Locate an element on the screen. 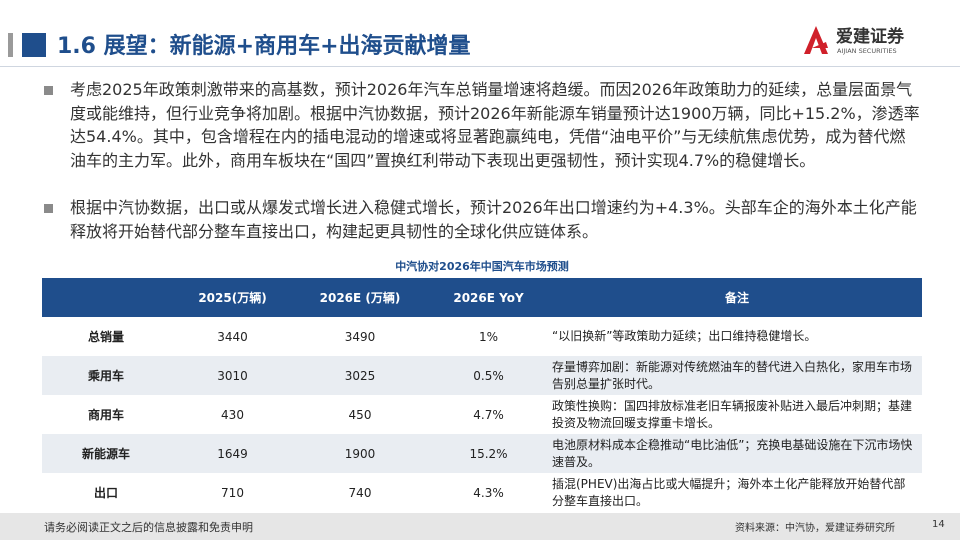 The height and width of the screenshot is (540, 960). note-cell: 存量博弈加剧：新能源对传统燃油车的替代进入白热化，家用车市场告别总量扩张时代。 is located at coordinates (737, 375).